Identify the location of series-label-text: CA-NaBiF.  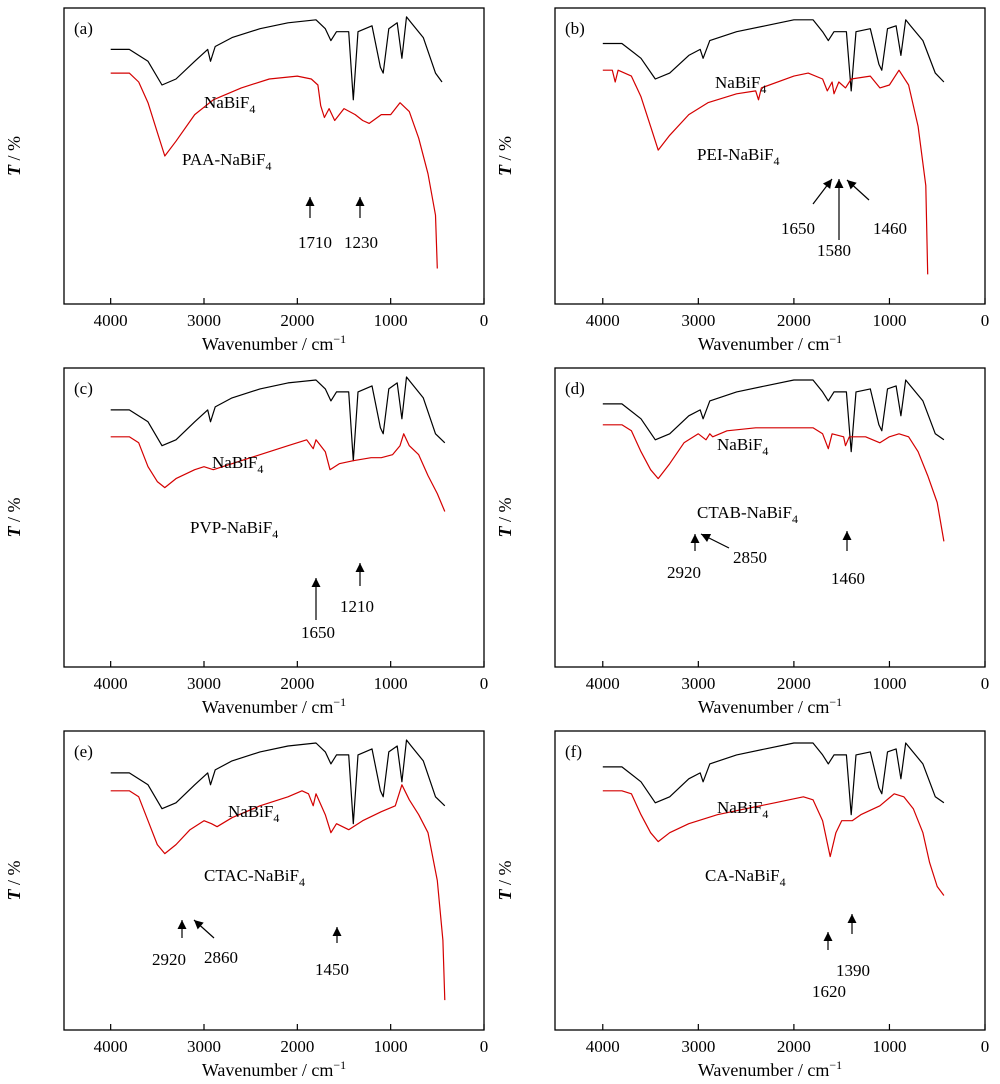
(742, 875).